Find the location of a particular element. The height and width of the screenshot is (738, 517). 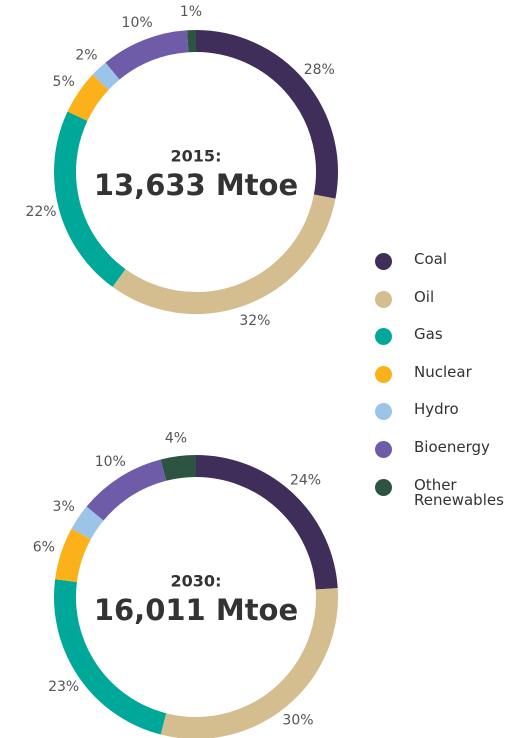

value-label: 24% is located at coordinates (305, 480).